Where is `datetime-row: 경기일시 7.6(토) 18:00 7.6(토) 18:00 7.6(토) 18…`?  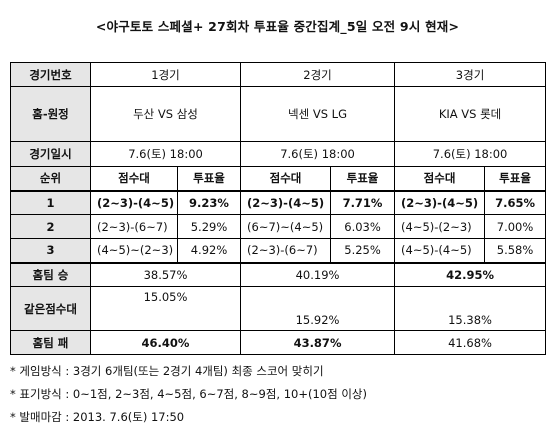 datetime-row: 경기일시 7.6(토) 18:00 7.6(토) 18:00 7.6(토) 18… is located at coordinates (278, 154).